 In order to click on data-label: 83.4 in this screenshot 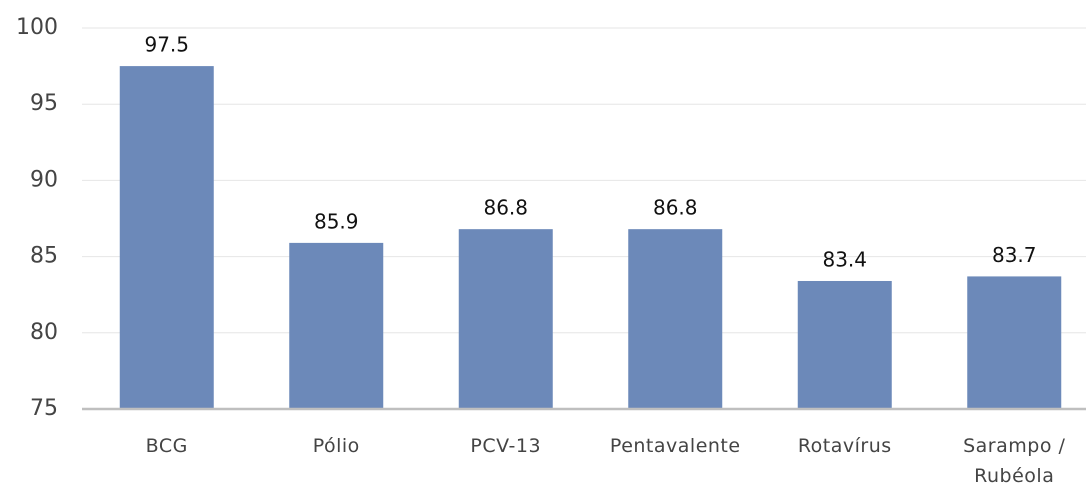, I will do `click(844, 259)`.